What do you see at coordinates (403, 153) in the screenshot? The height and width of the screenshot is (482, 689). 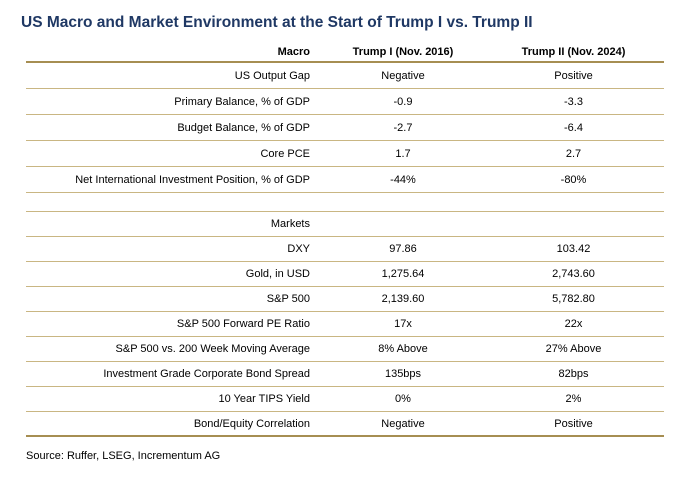 I see `trump1-value: 1.7` at bounding box center [403, 153].